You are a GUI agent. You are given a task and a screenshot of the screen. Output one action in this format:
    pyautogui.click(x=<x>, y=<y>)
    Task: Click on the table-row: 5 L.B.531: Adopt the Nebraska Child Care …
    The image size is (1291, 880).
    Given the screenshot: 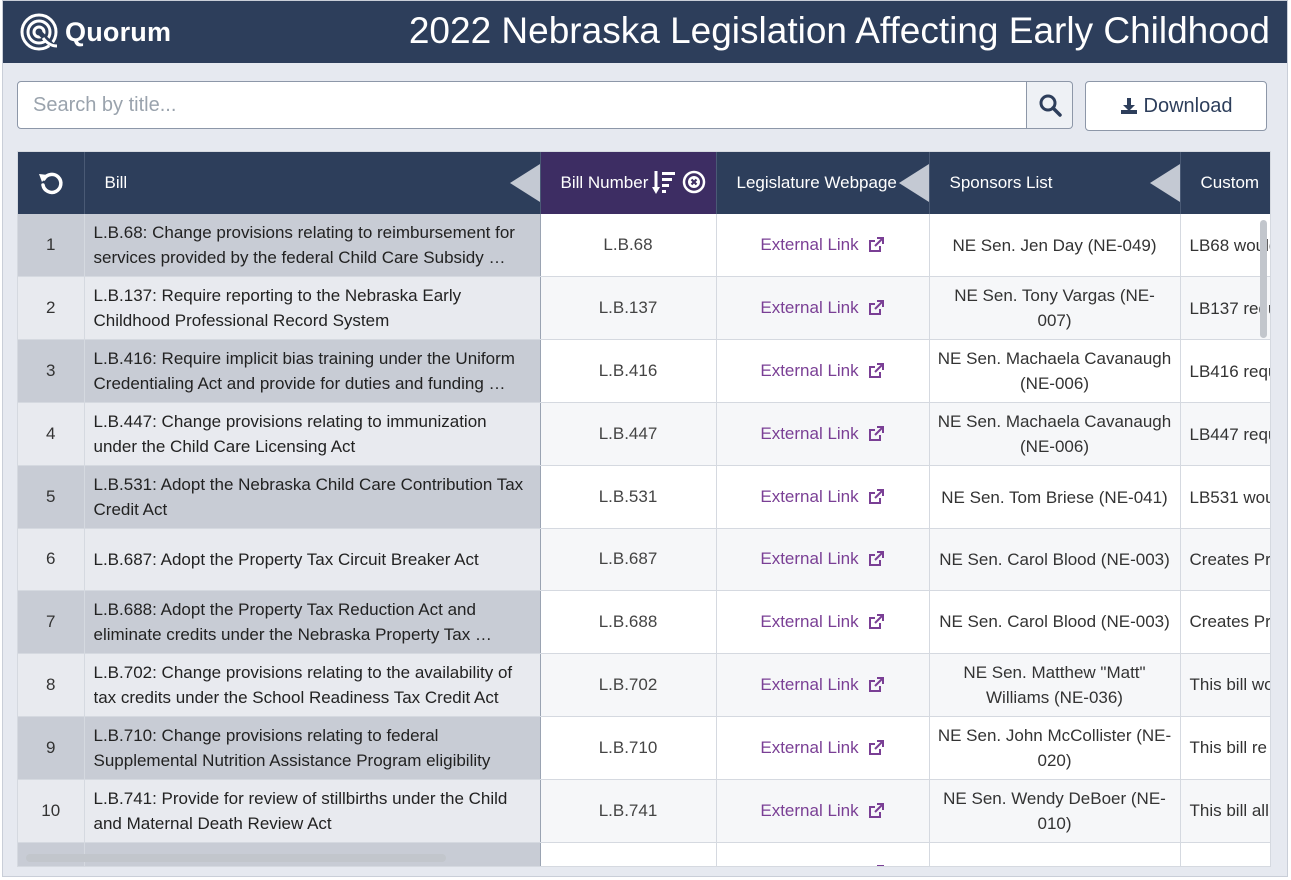 What is the action you would take?
    pyautogui.click(x=644, y=497)
    